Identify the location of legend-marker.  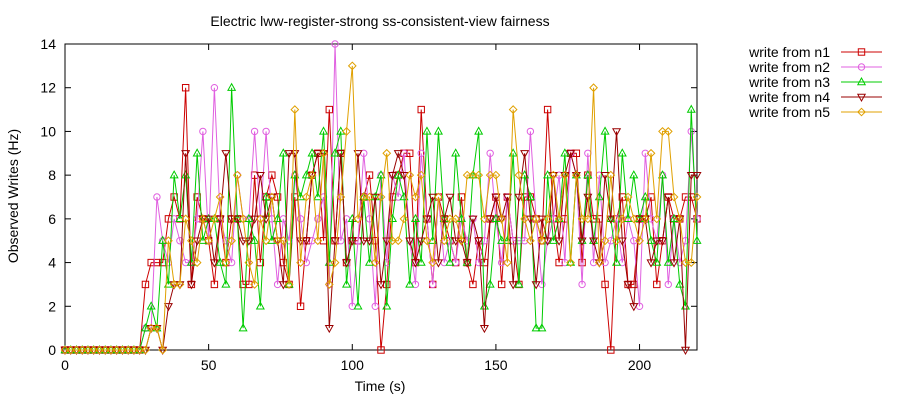
(861, 67).